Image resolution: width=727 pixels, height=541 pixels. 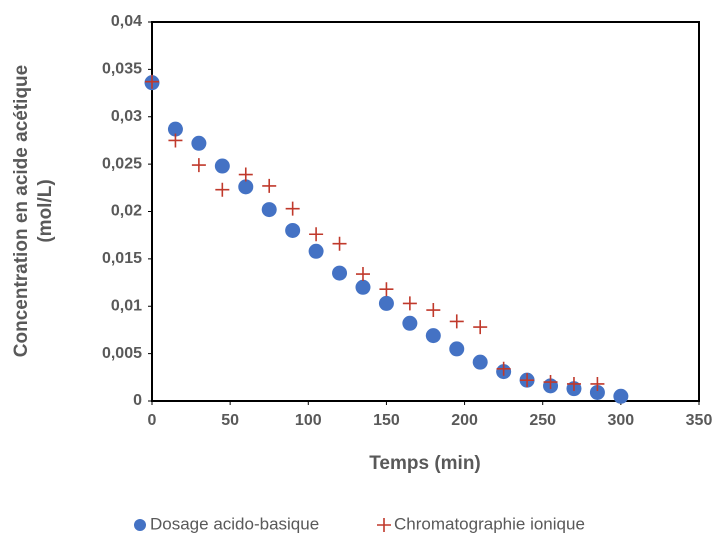 I want to click on y-tick-label: 0,04, so click(x=126, y=21).